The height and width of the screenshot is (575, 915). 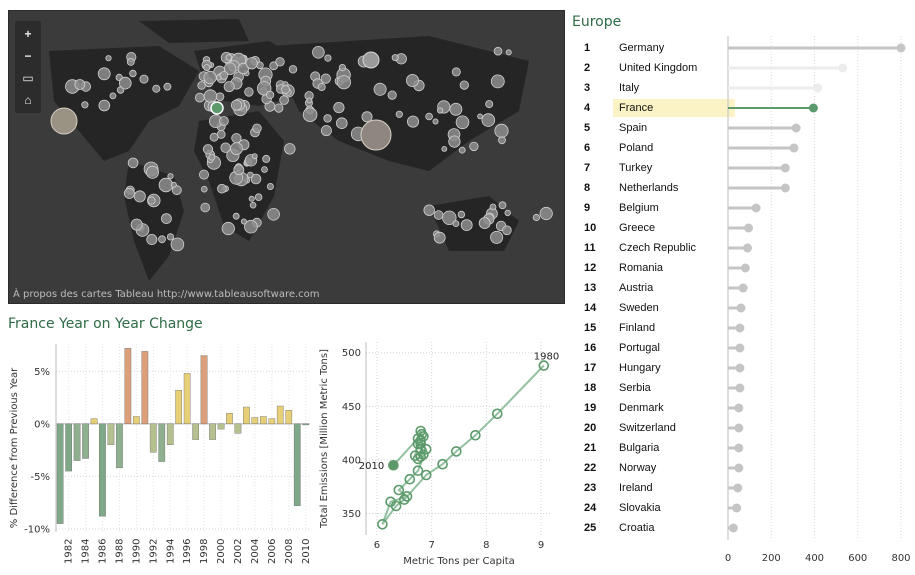 I want to click on country-bubble-russia, so click(x=371, y=60).